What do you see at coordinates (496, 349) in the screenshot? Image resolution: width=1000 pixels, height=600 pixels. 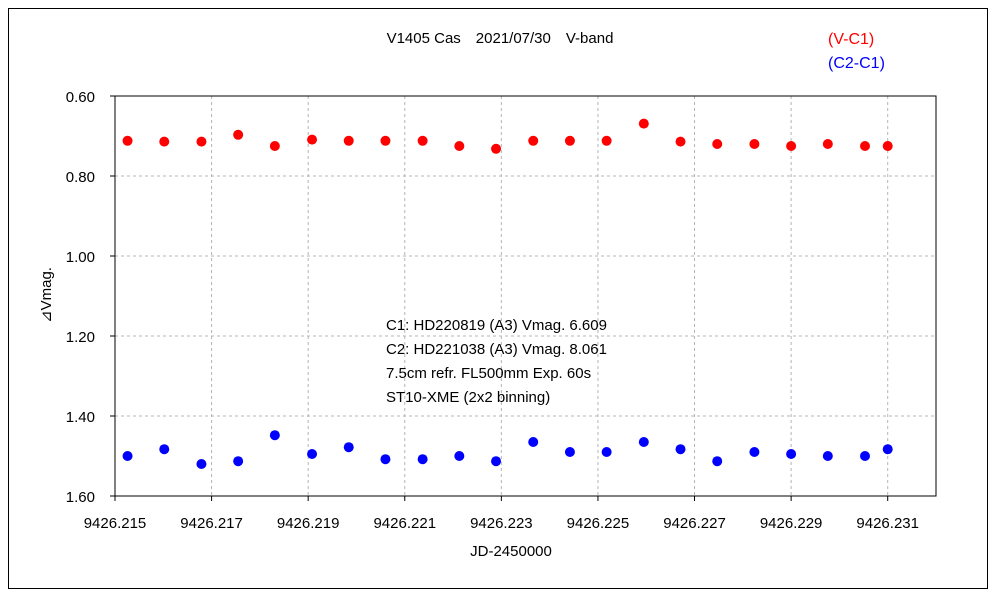 I see `annotation-c2: C2: HD221038 (A3) Vmag. 8.061` at bounding box center [496, 349].